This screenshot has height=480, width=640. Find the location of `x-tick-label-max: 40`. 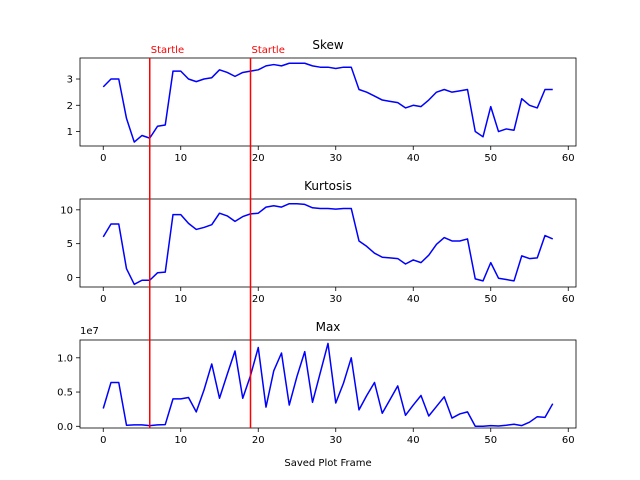

x-tick-label-max: 40 is located at coordinates (413, 440).